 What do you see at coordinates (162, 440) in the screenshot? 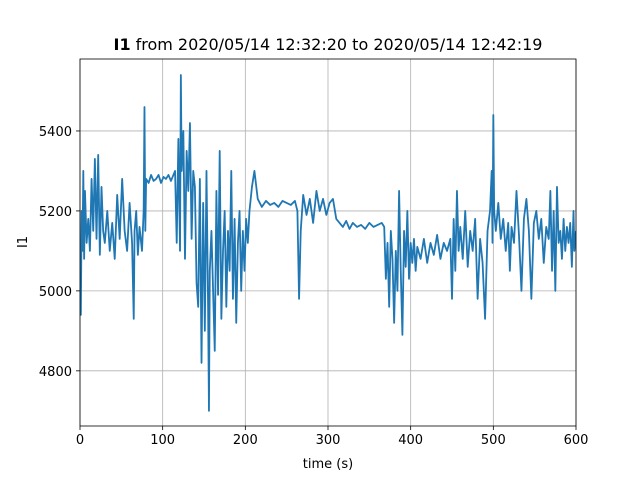
I see `x-tick-label: 100` at bounding box center [162, 440].